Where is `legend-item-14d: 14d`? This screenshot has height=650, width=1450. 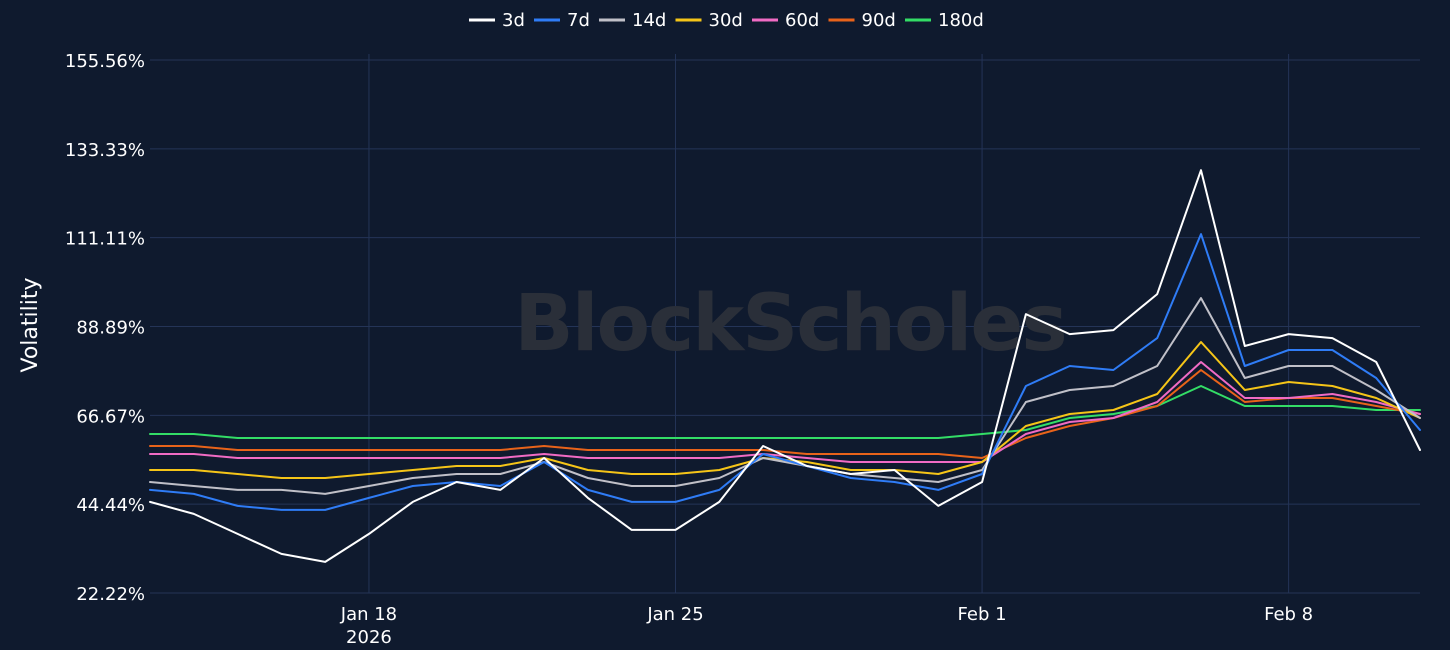 legend-item-14d: 14d is located at coordinates (632, 20).